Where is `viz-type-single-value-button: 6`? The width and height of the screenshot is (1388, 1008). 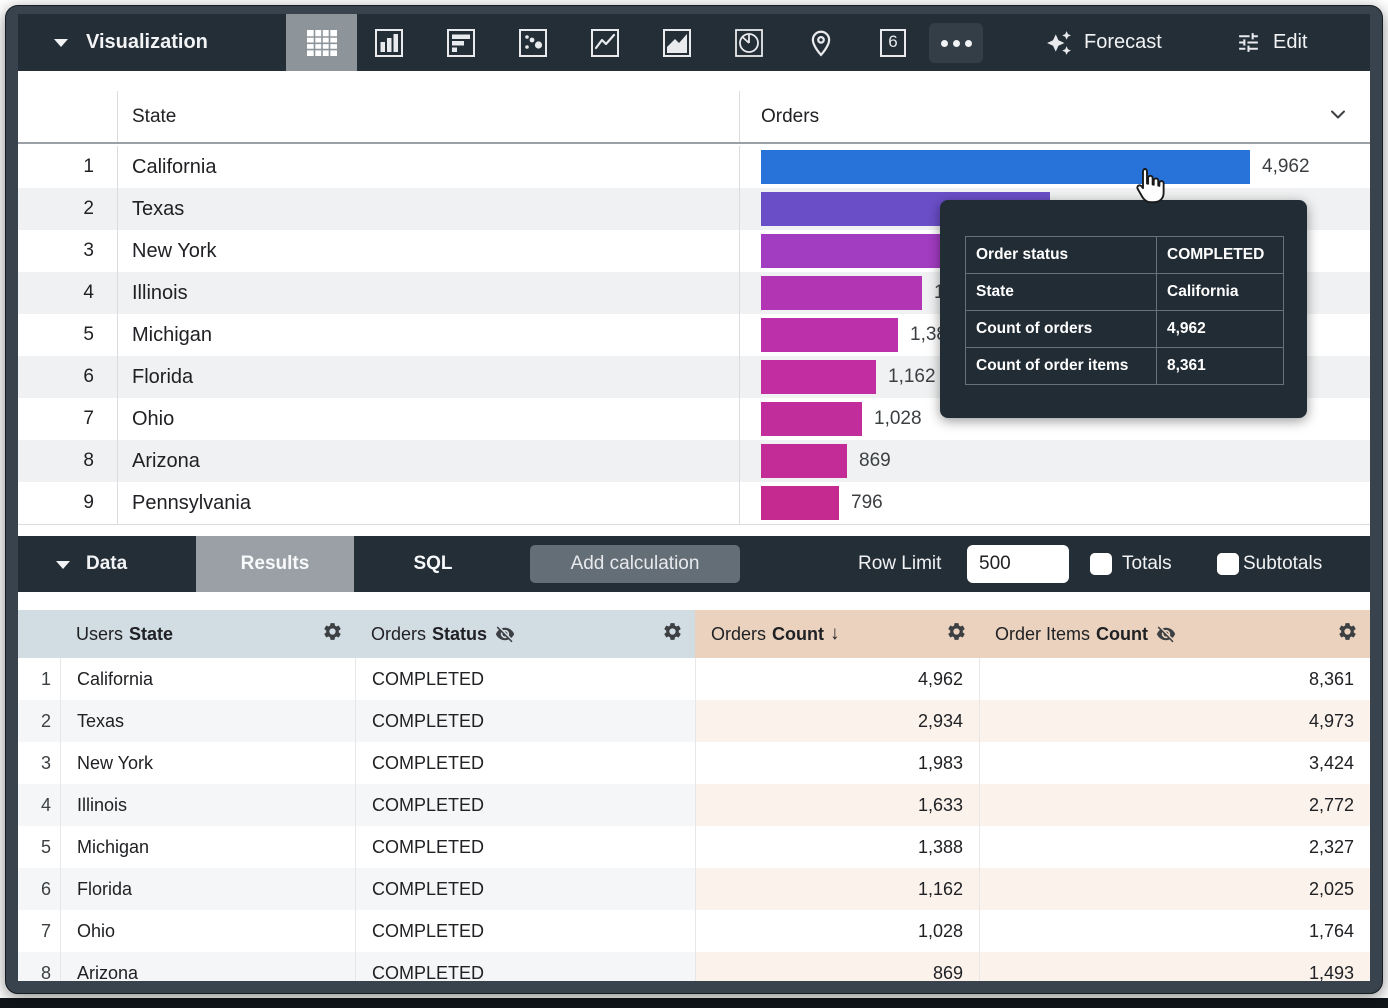
viz-type-single-value-button: 6 is located at coordinates (893, 42).